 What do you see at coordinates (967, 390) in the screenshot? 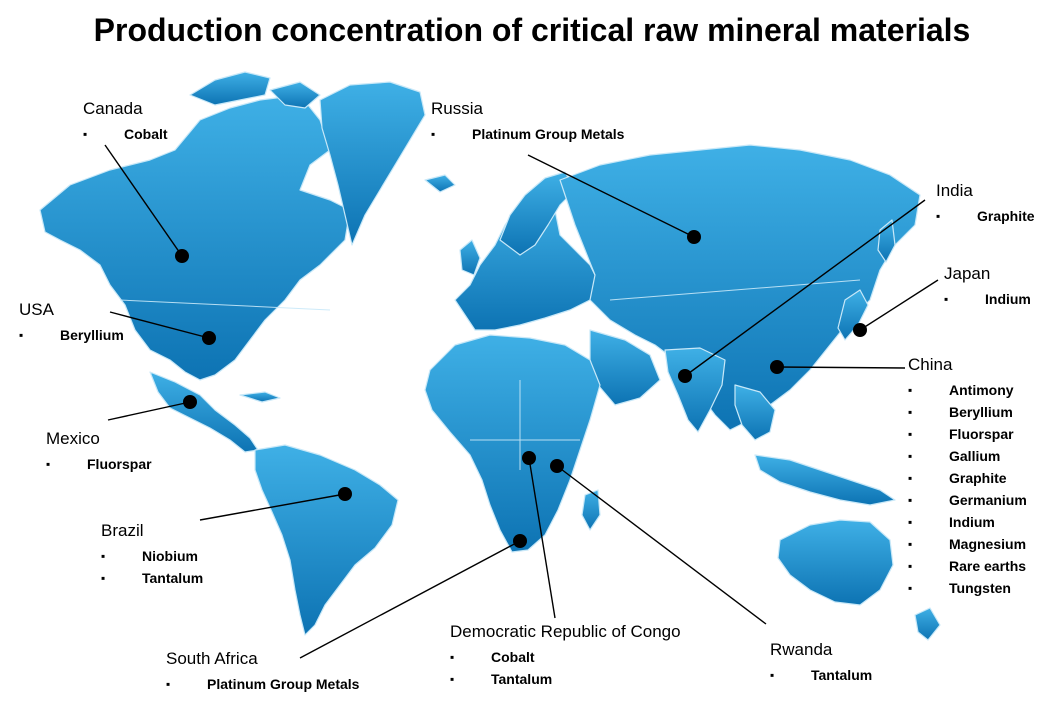
I see `mineral-item: Antimony` at bounding box center [967, 390].